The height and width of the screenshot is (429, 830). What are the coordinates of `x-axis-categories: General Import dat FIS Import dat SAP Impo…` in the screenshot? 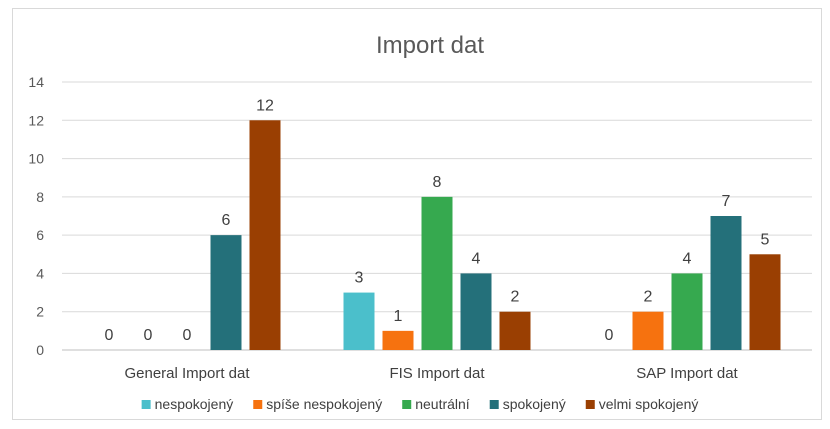 It's located at (431, 373).